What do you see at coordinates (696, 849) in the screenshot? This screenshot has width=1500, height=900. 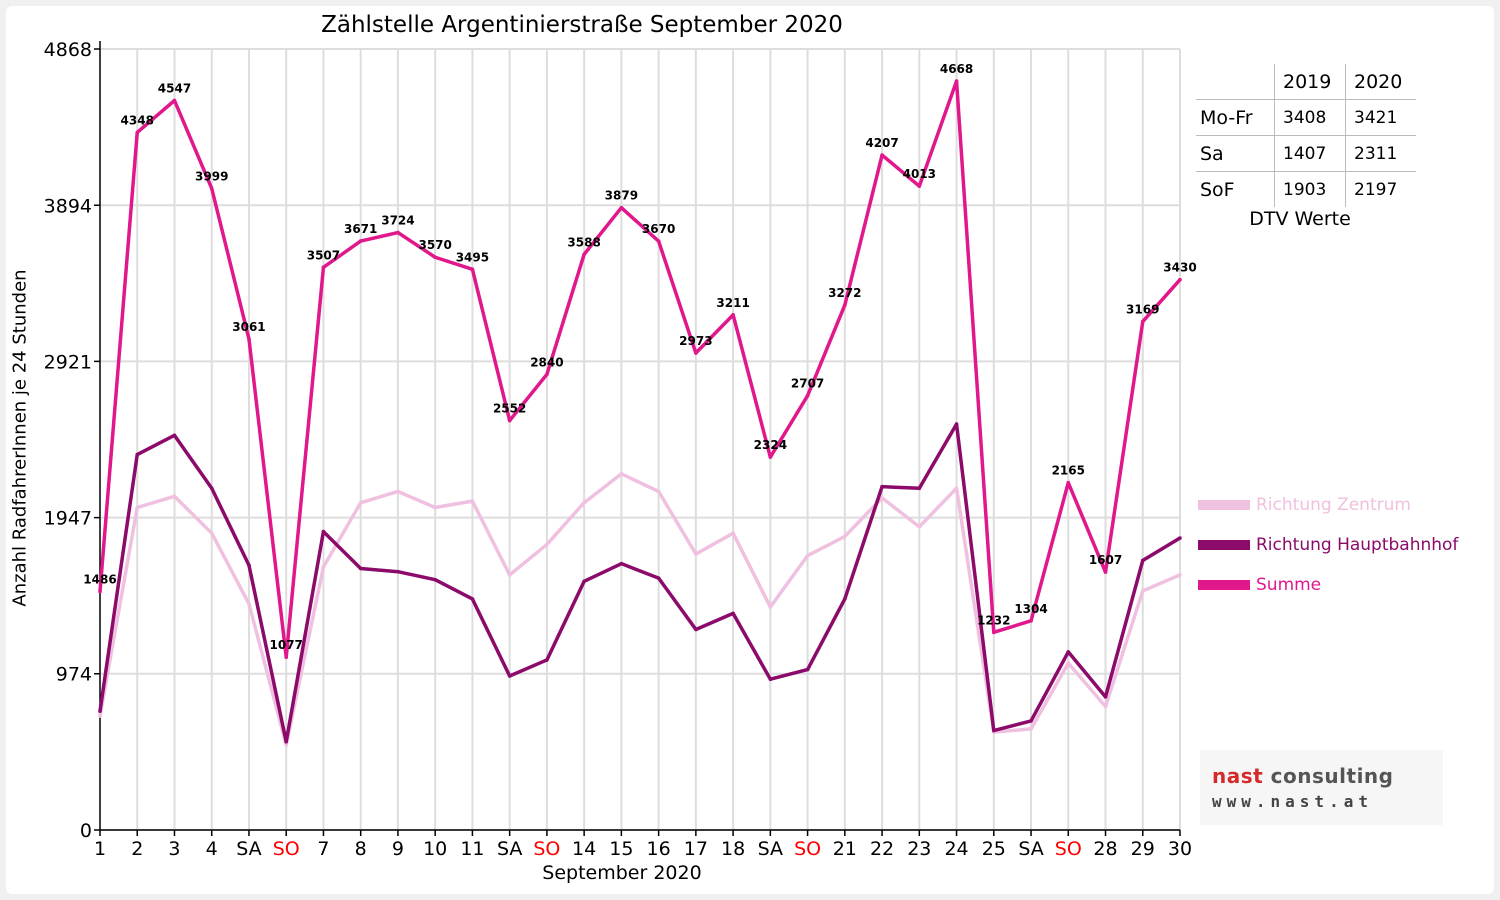 I see `x-tick-label: 17` at bounding box center [696, 849].